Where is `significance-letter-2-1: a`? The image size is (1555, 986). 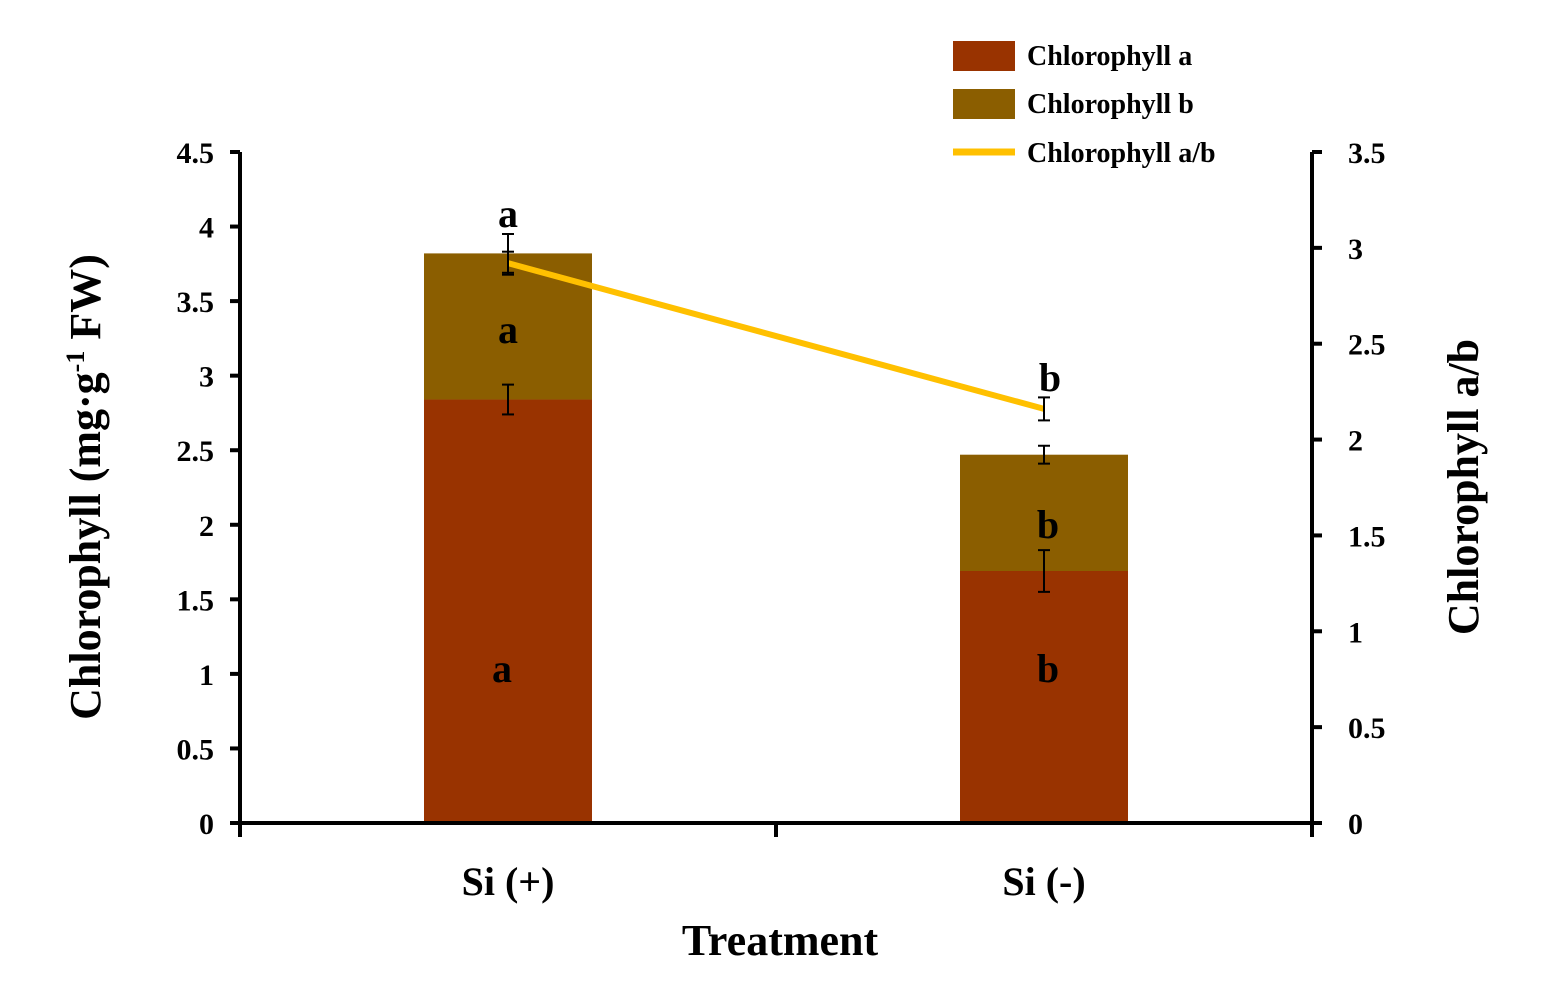 significance-letter-2-1: a is located at coordinates (508, 329).